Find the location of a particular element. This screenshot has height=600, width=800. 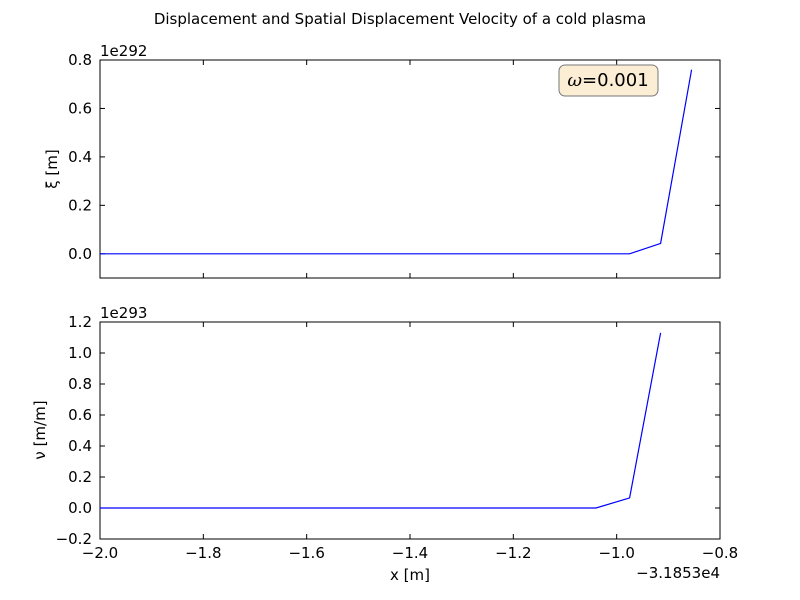

velocity-y-tick-labels: −0.2 0.0 0.2 0.4 0.6 0.8 1.0 1.2 is located at coordinates (74, 430).